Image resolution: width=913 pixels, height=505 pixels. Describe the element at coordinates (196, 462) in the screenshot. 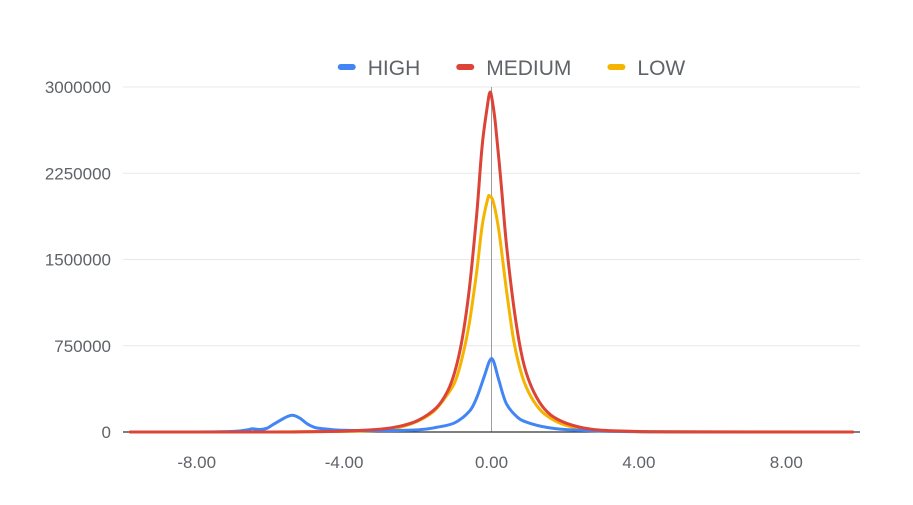

I see `x-tick-label: -8.00` at that location.